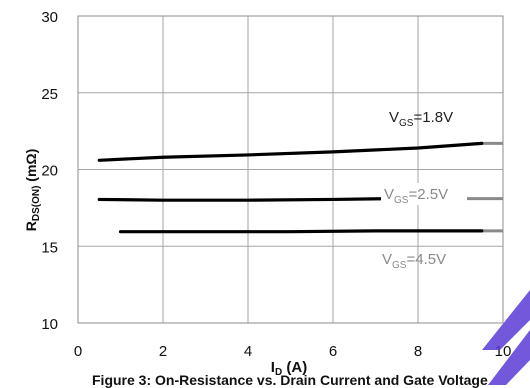 The height and width of the screenshot is (388, 530). I want to click on annotation-2: VGS=4.5V, so click(414, 261).